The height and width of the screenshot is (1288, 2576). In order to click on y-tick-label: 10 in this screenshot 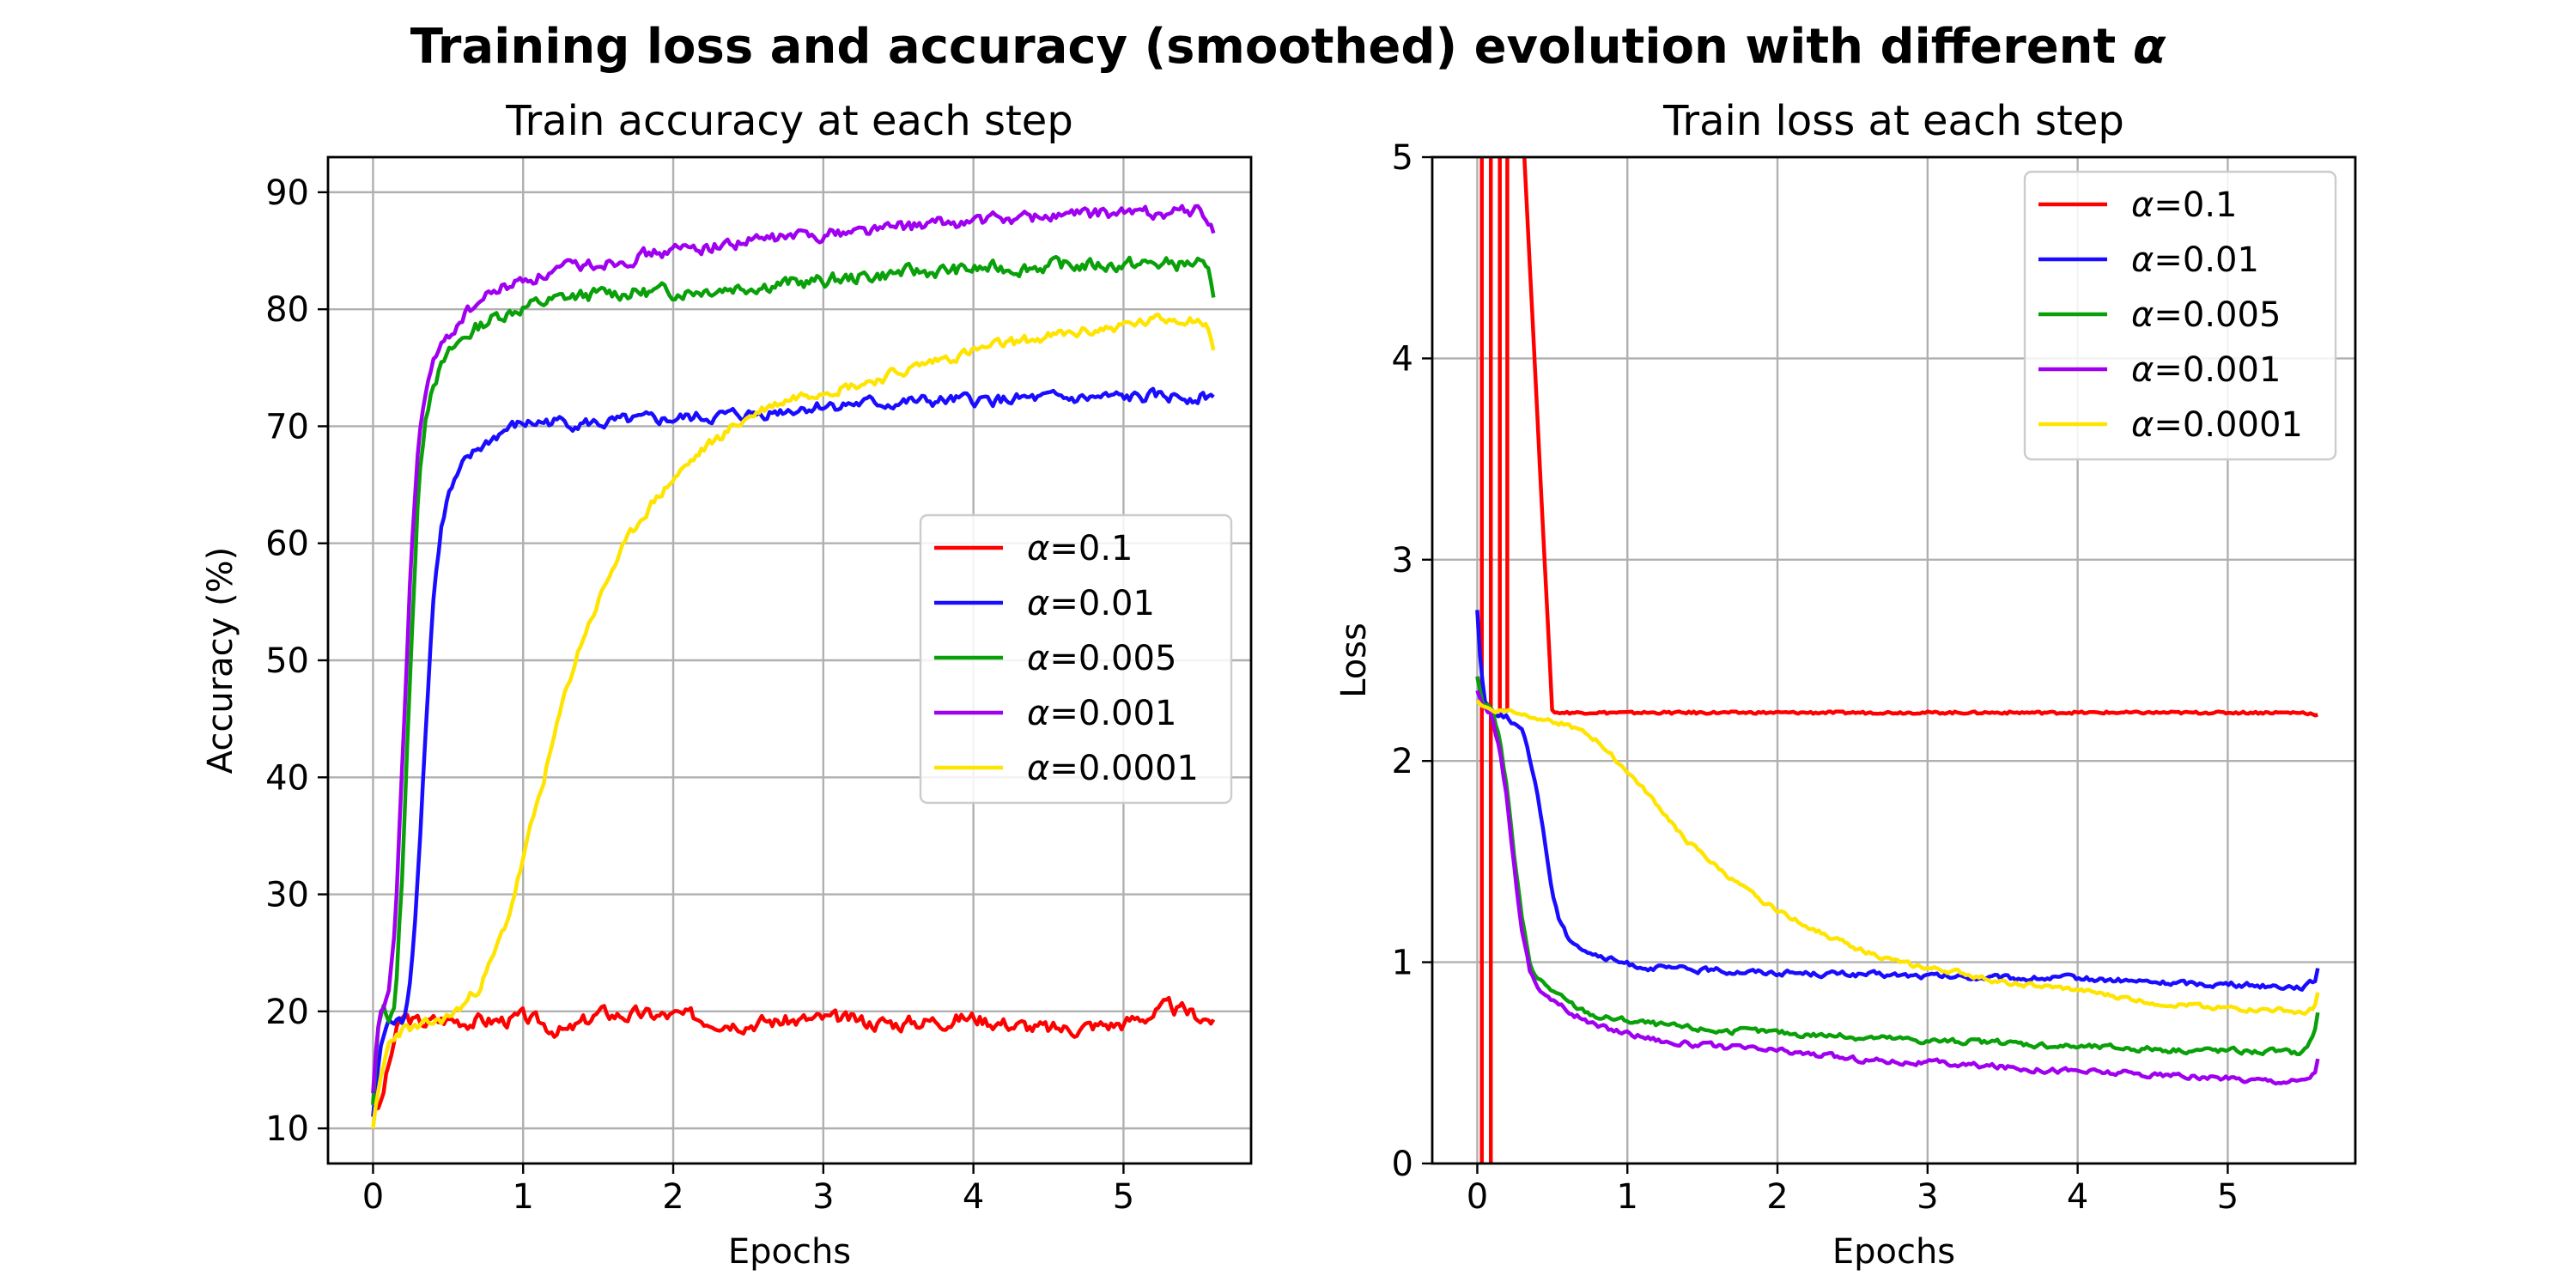, I will do `click(287, 1129)`.